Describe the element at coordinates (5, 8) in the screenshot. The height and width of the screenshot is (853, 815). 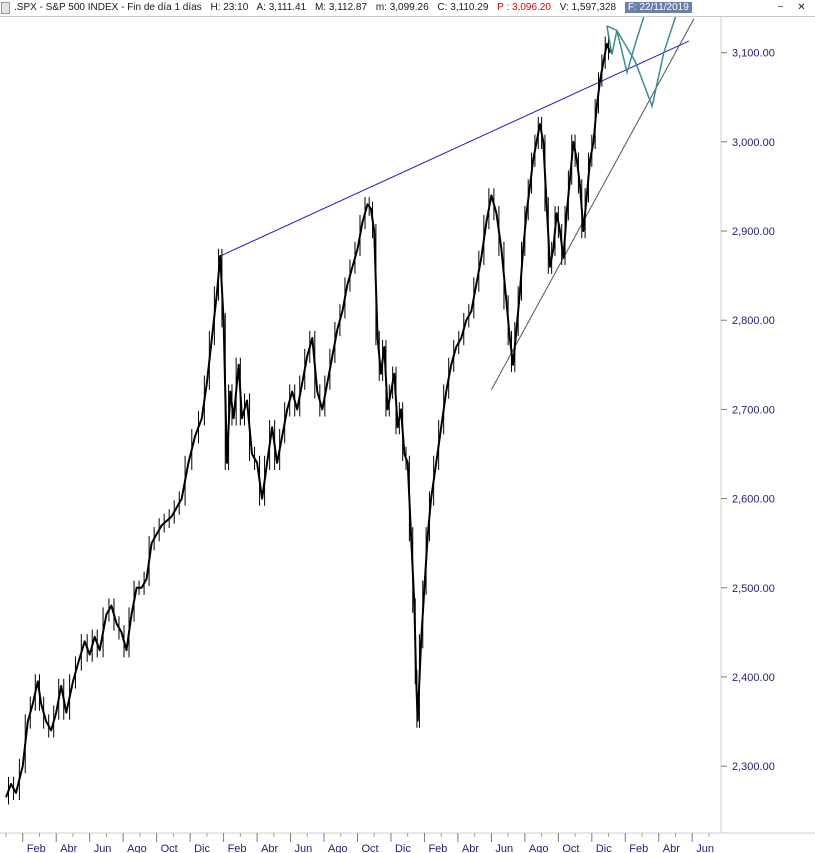
I see `drag-handle-icon` at that location.